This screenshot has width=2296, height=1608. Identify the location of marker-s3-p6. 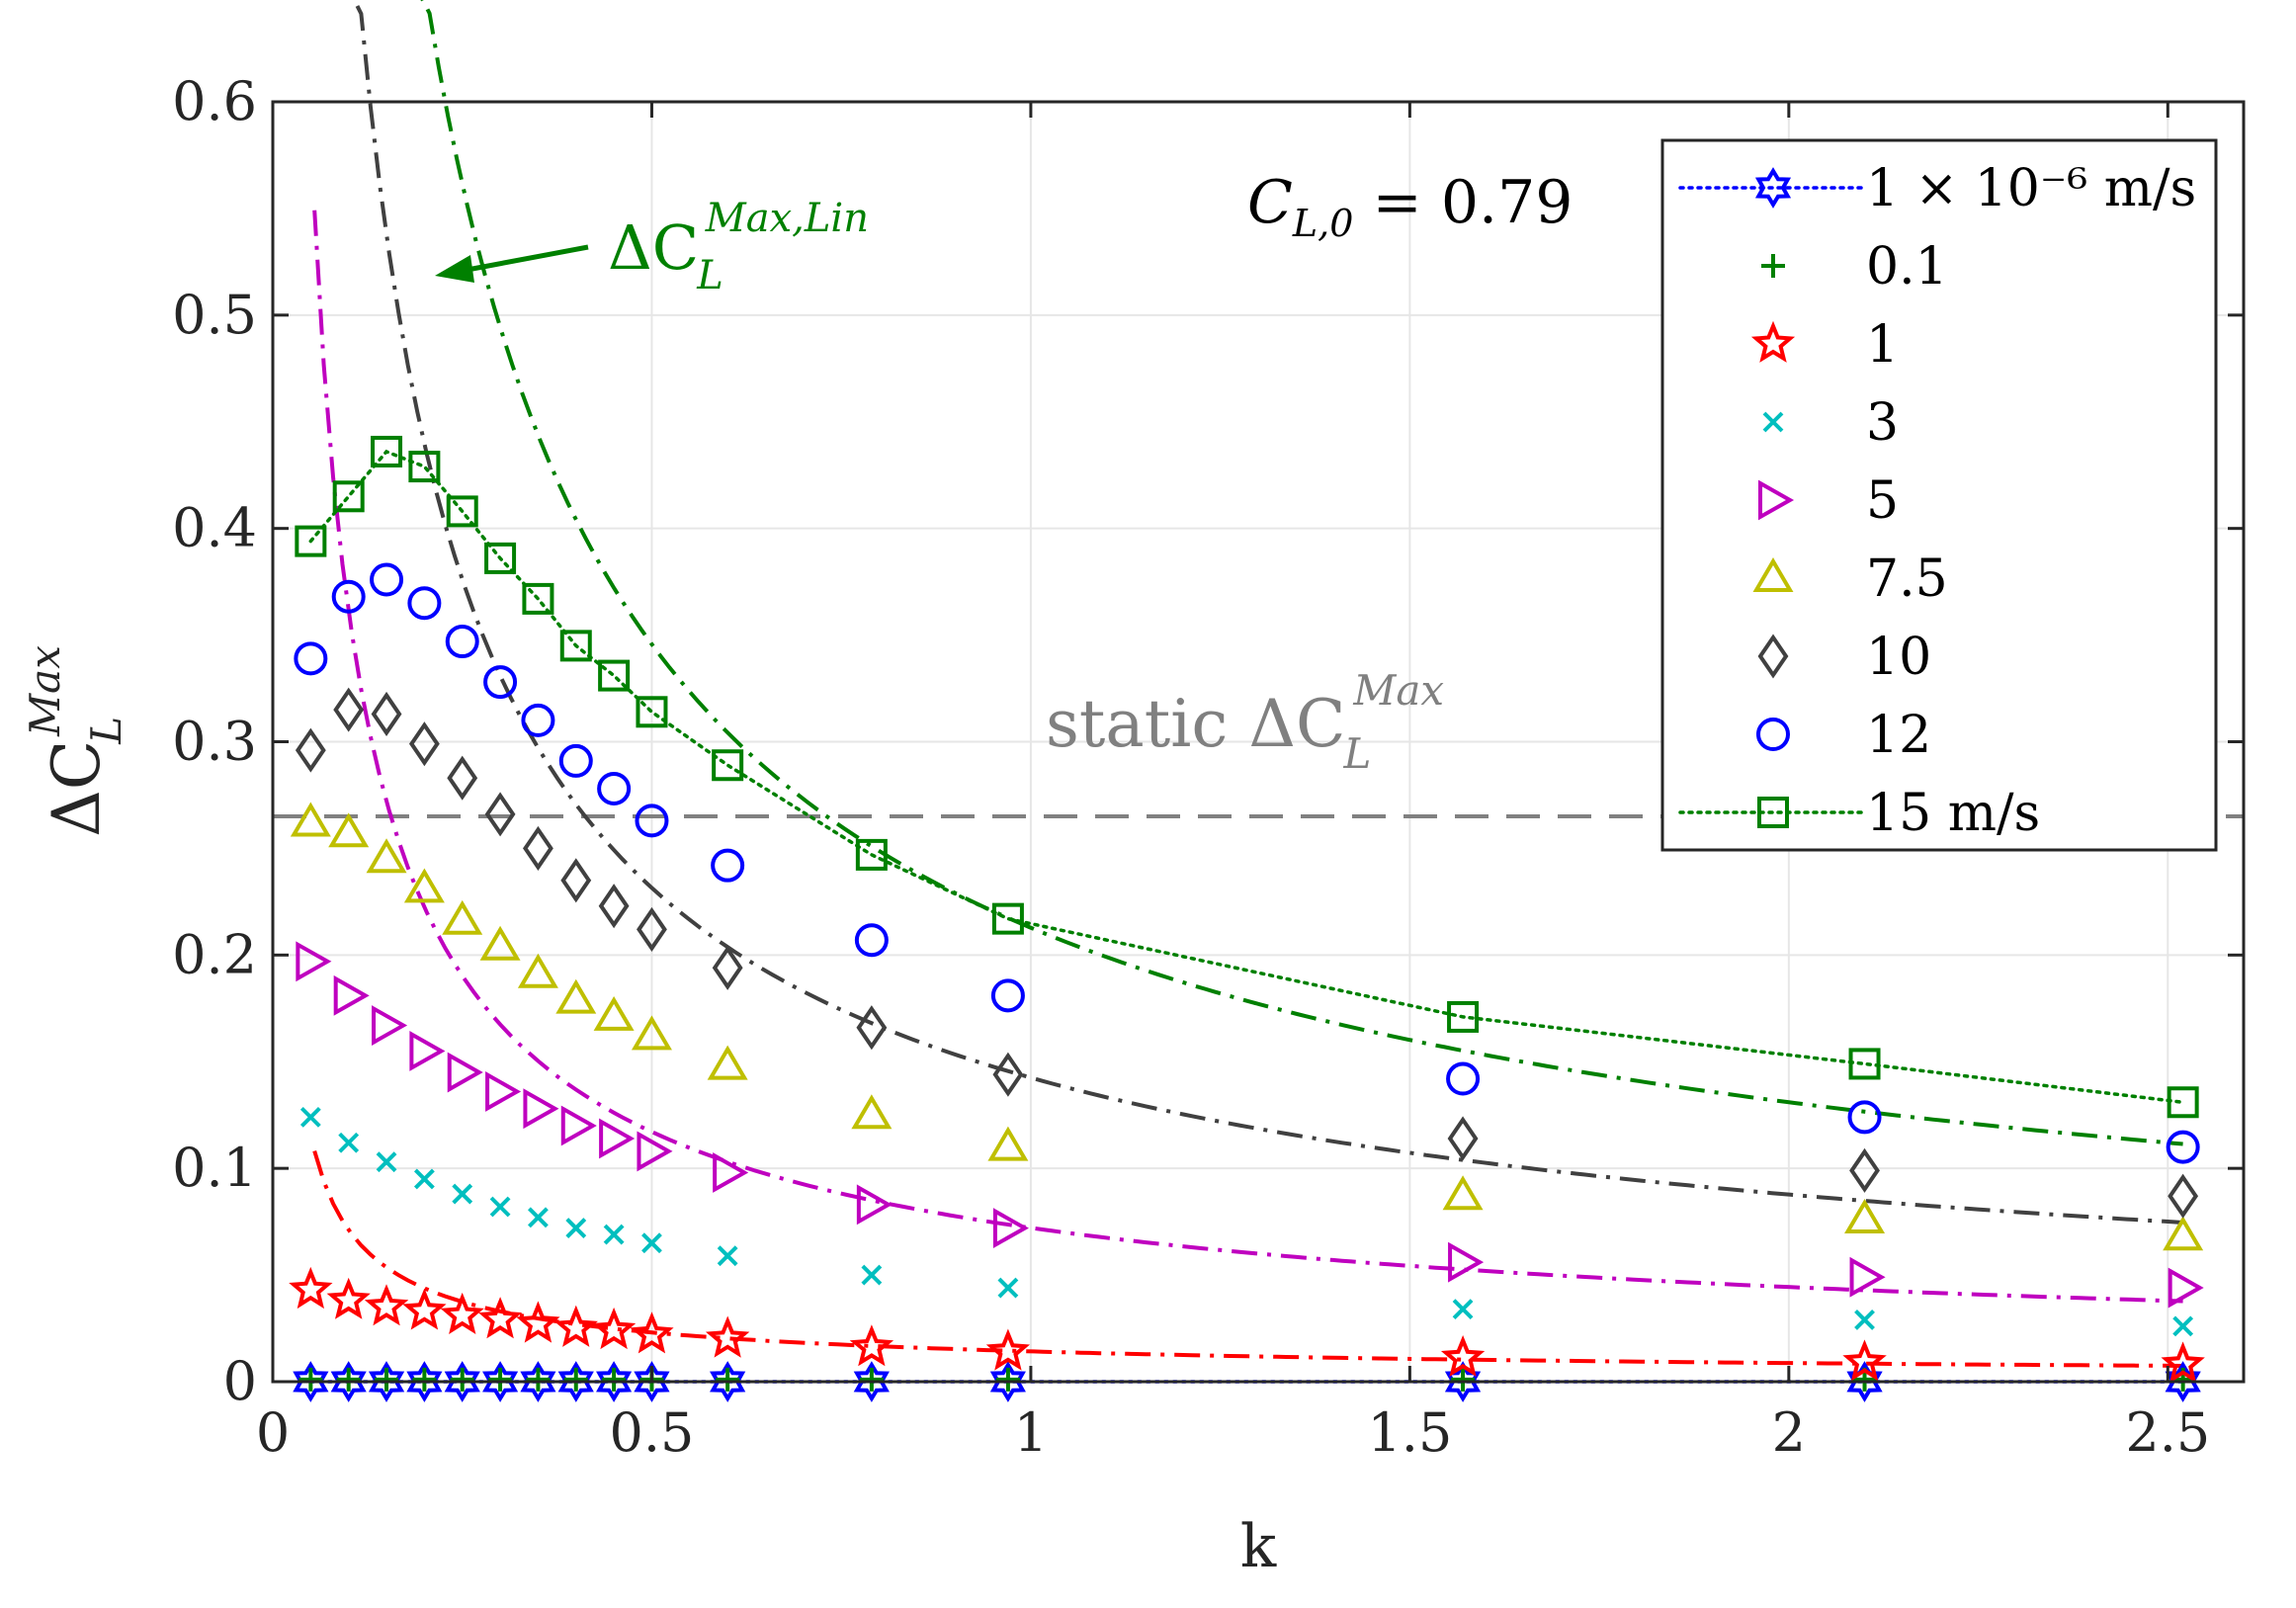
(538, 1217).